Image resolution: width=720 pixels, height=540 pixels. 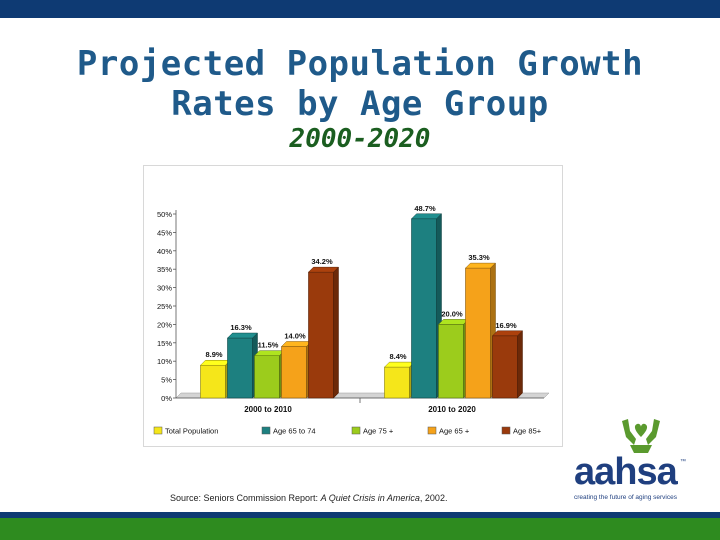 I want to click on data-label: 35.3%, so click(x=479, y=257).